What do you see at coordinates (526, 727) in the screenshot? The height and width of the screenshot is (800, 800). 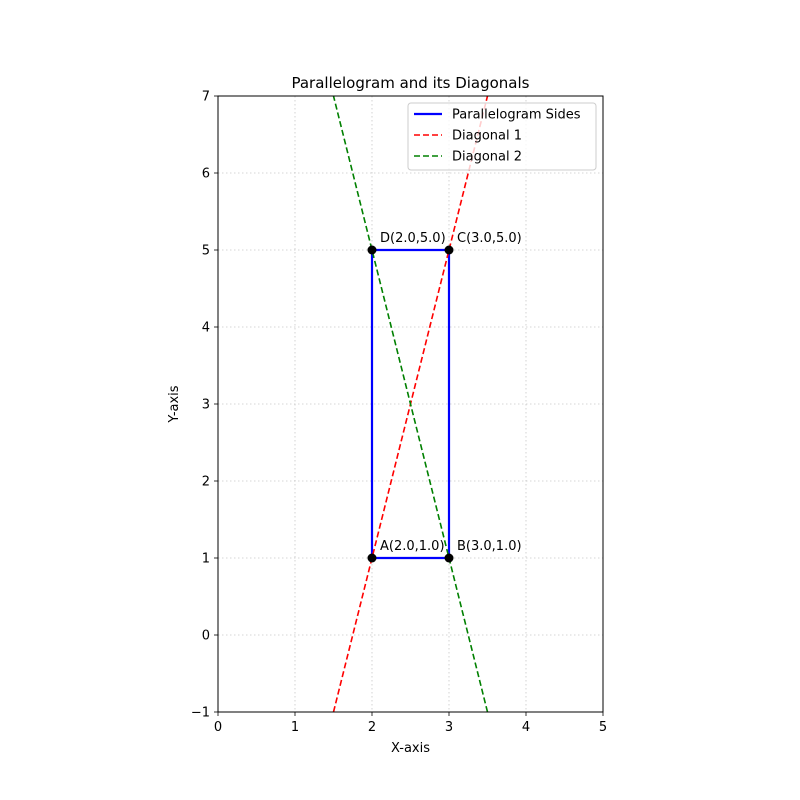 I see `x-tick-label: 4` at bounding box center [526, 727].